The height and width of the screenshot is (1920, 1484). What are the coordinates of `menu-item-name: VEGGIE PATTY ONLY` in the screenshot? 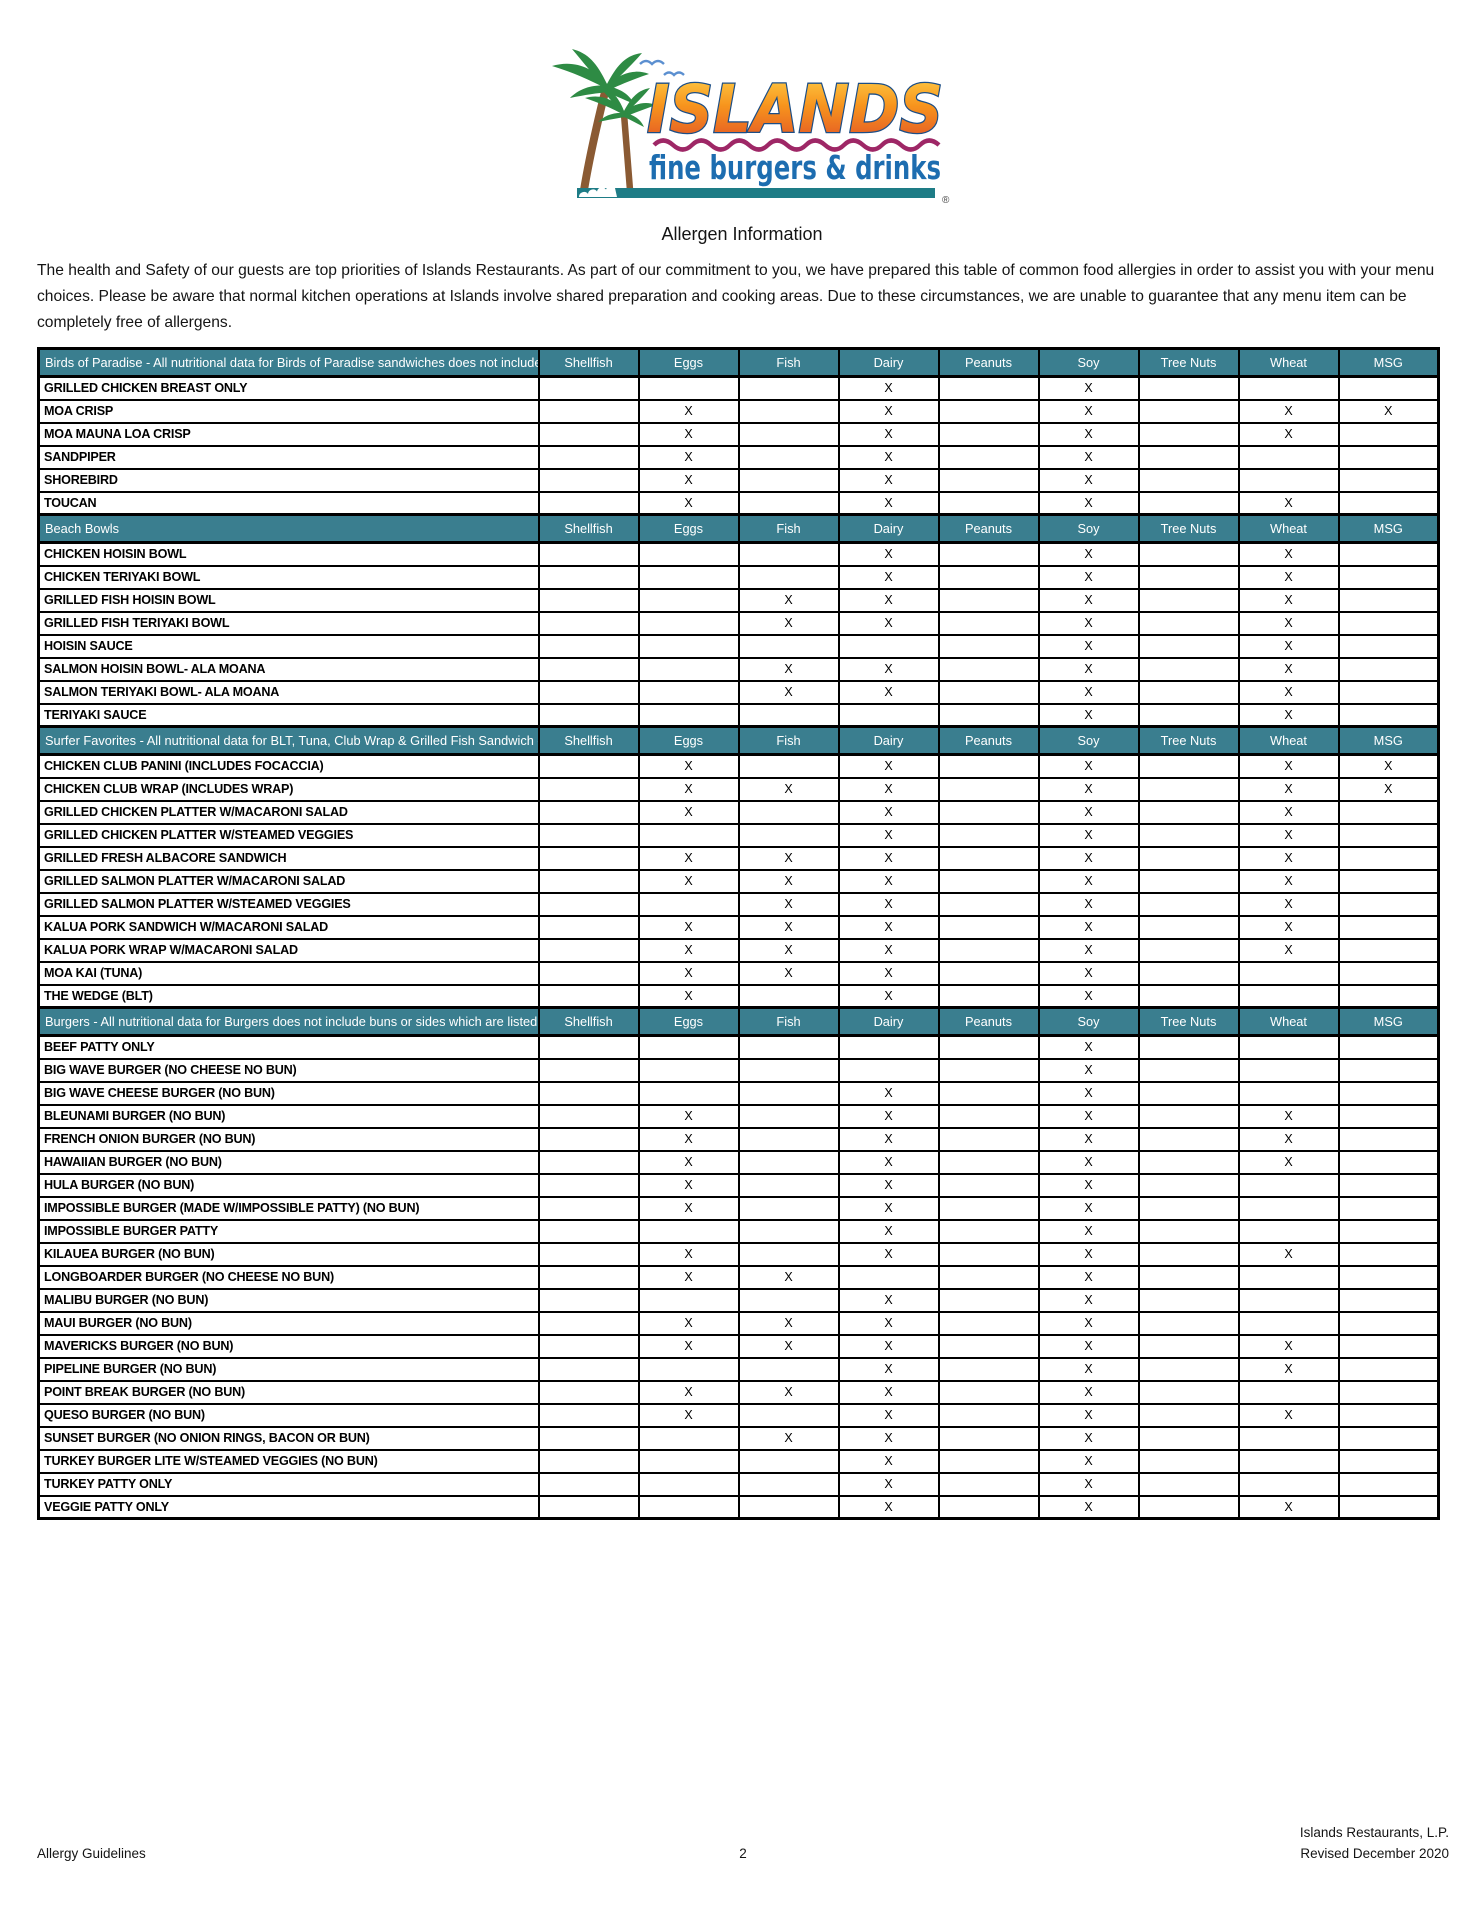 It's located at (288, 1507).